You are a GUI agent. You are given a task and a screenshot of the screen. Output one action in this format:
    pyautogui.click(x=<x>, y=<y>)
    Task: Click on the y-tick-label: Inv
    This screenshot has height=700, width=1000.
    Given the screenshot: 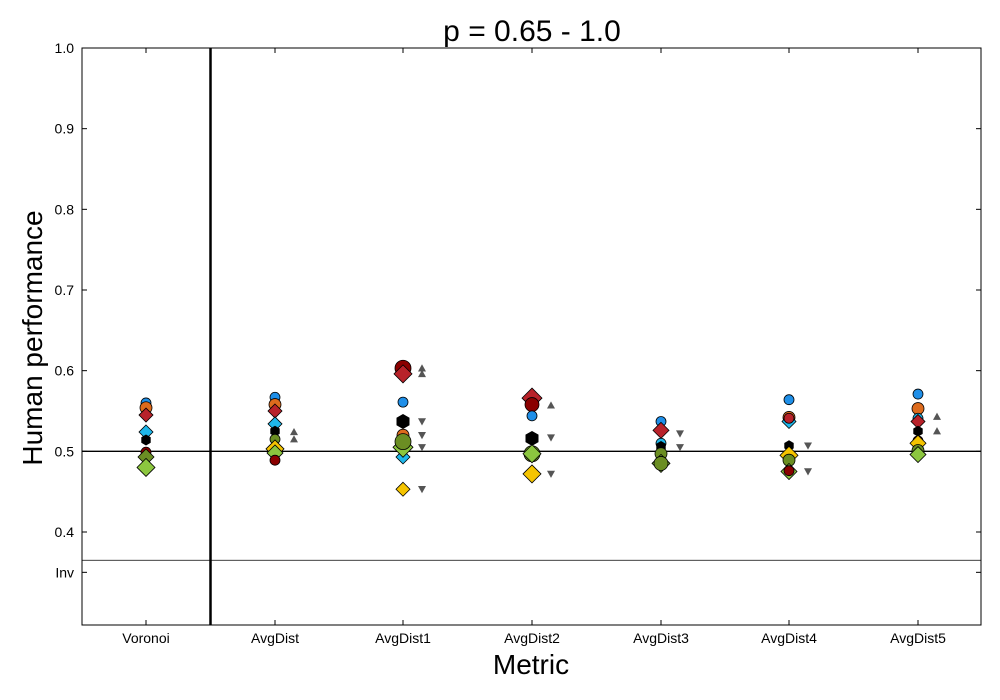 What is the action you would take?
    pyautogui.click(x=64, y=572)
    